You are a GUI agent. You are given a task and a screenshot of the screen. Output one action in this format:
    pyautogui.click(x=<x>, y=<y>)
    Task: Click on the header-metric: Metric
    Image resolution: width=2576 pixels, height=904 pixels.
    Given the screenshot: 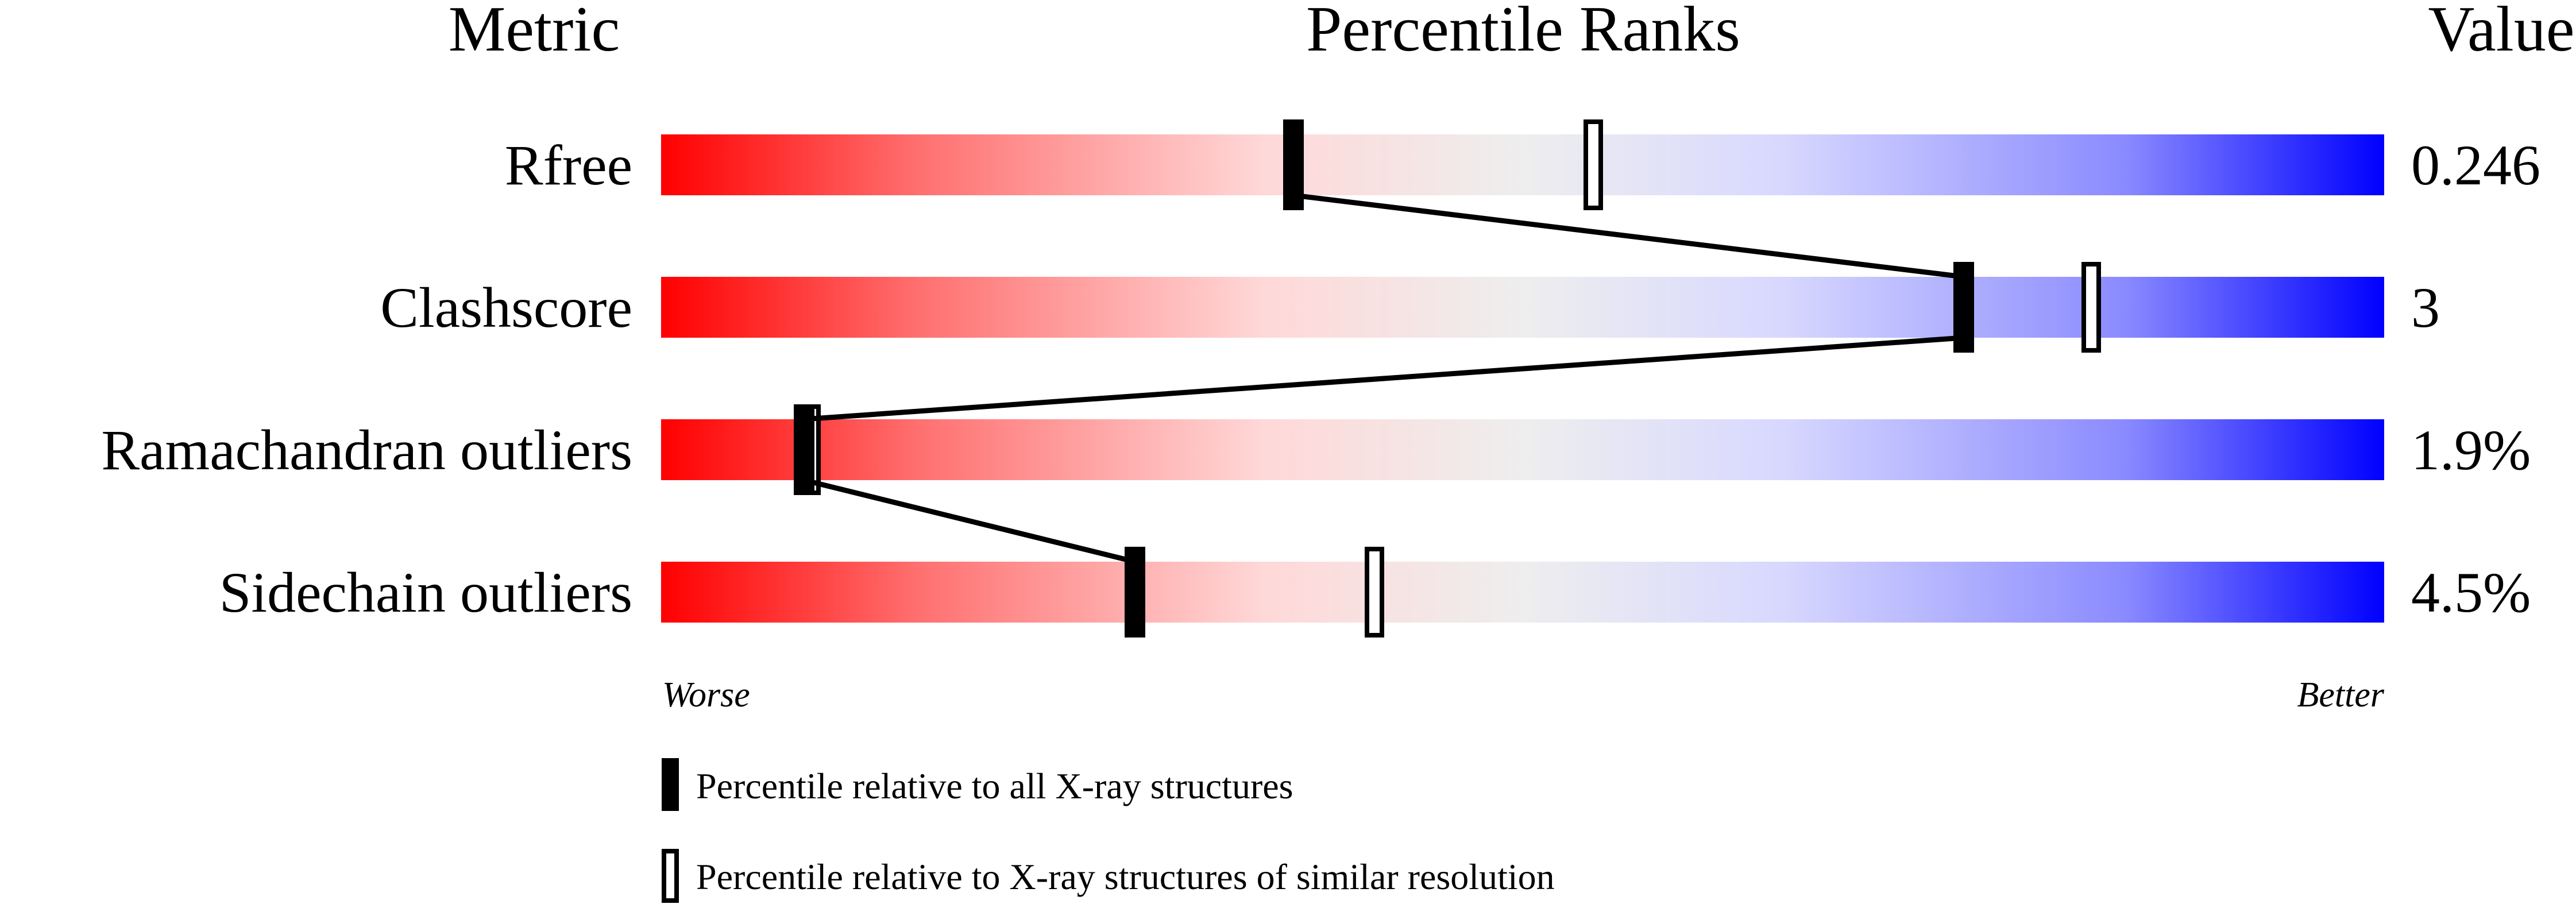 What is the action you would take?
    pyautogui.click(x=534, y=32)
    